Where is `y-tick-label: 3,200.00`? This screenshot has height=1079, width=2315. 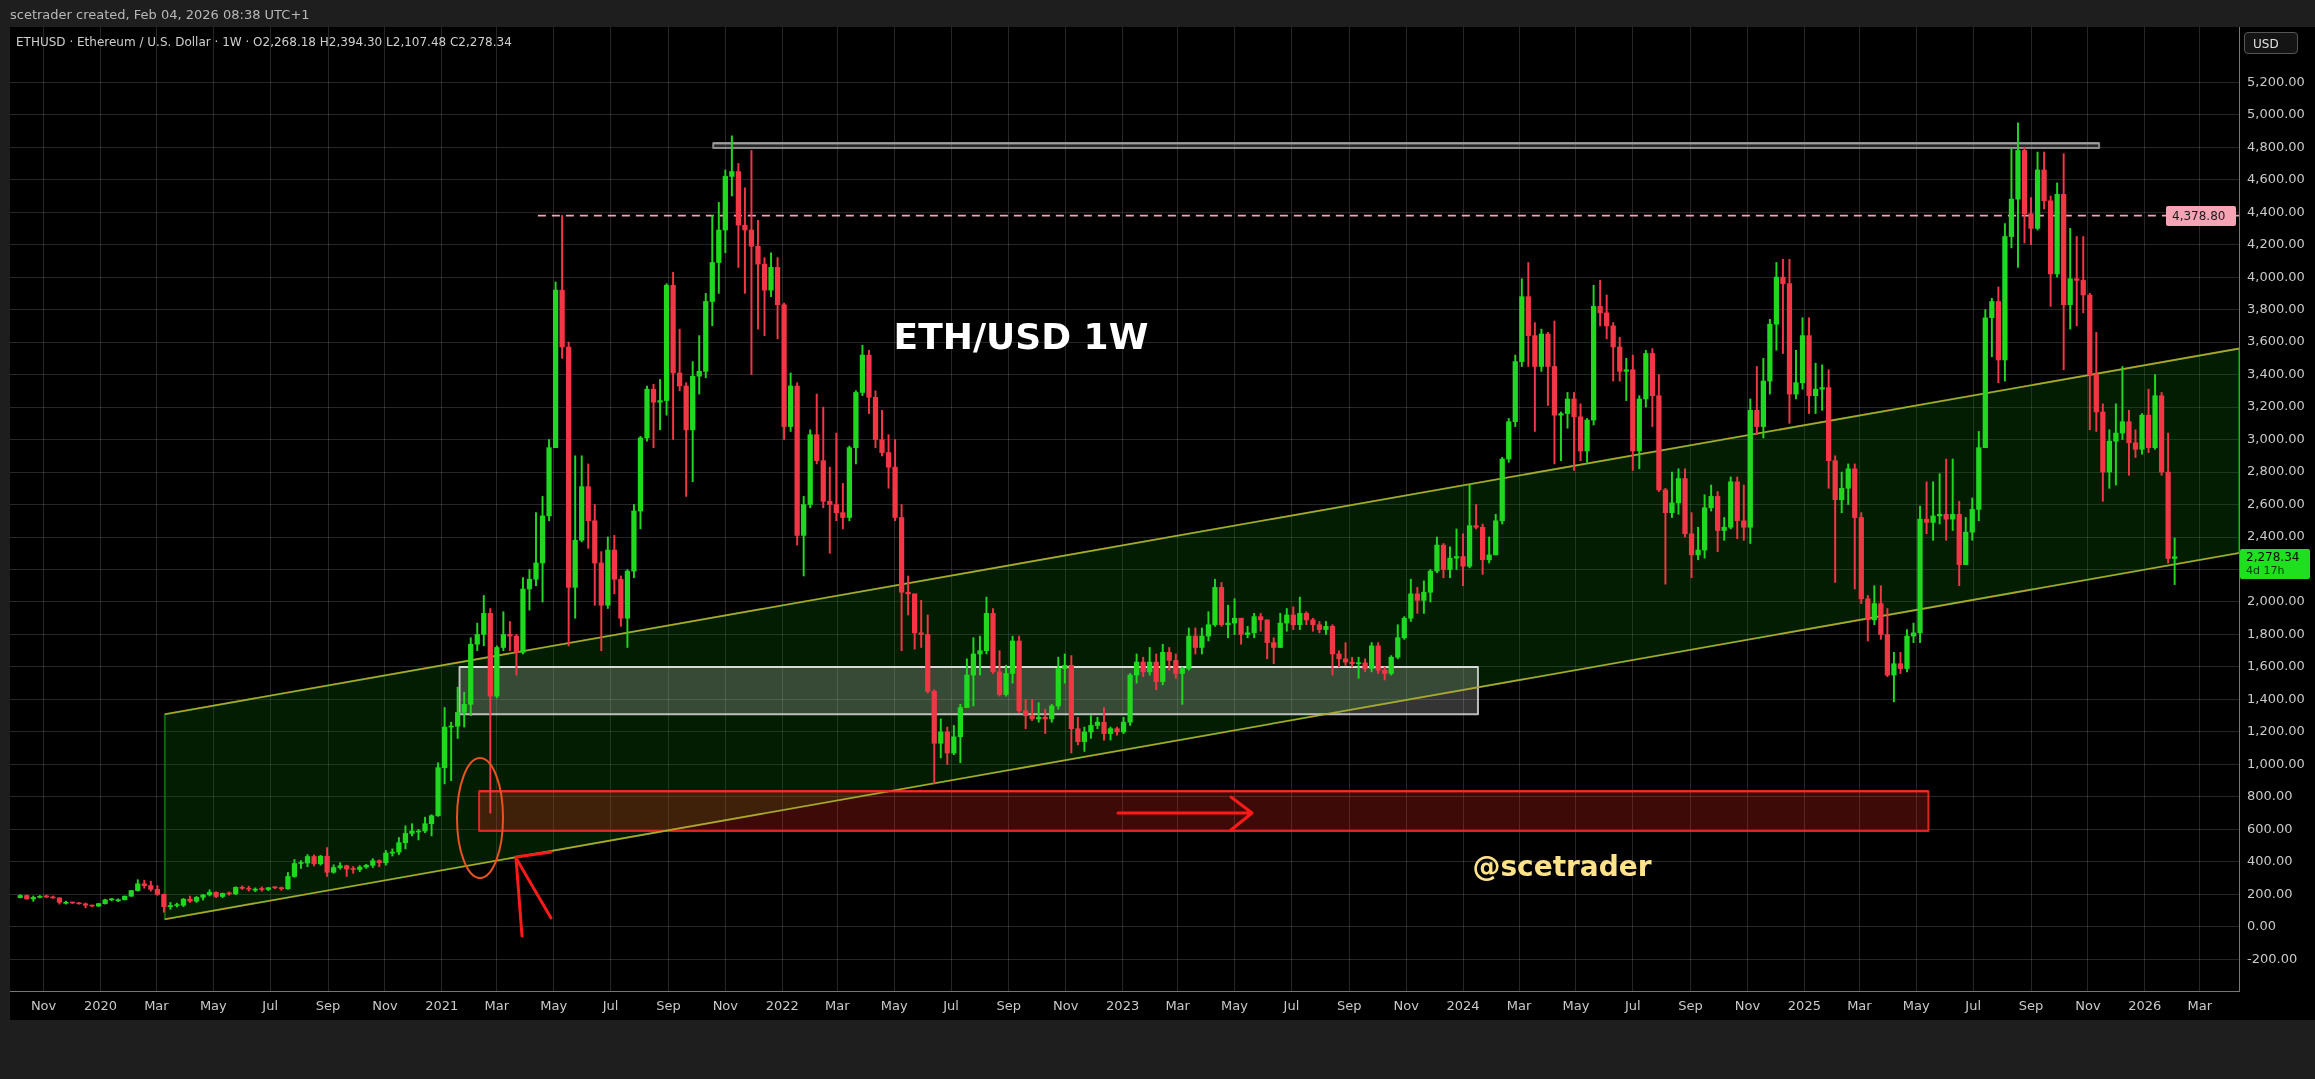
y-tick-label: 3,200.00 is located at coordinates (2276, 406).